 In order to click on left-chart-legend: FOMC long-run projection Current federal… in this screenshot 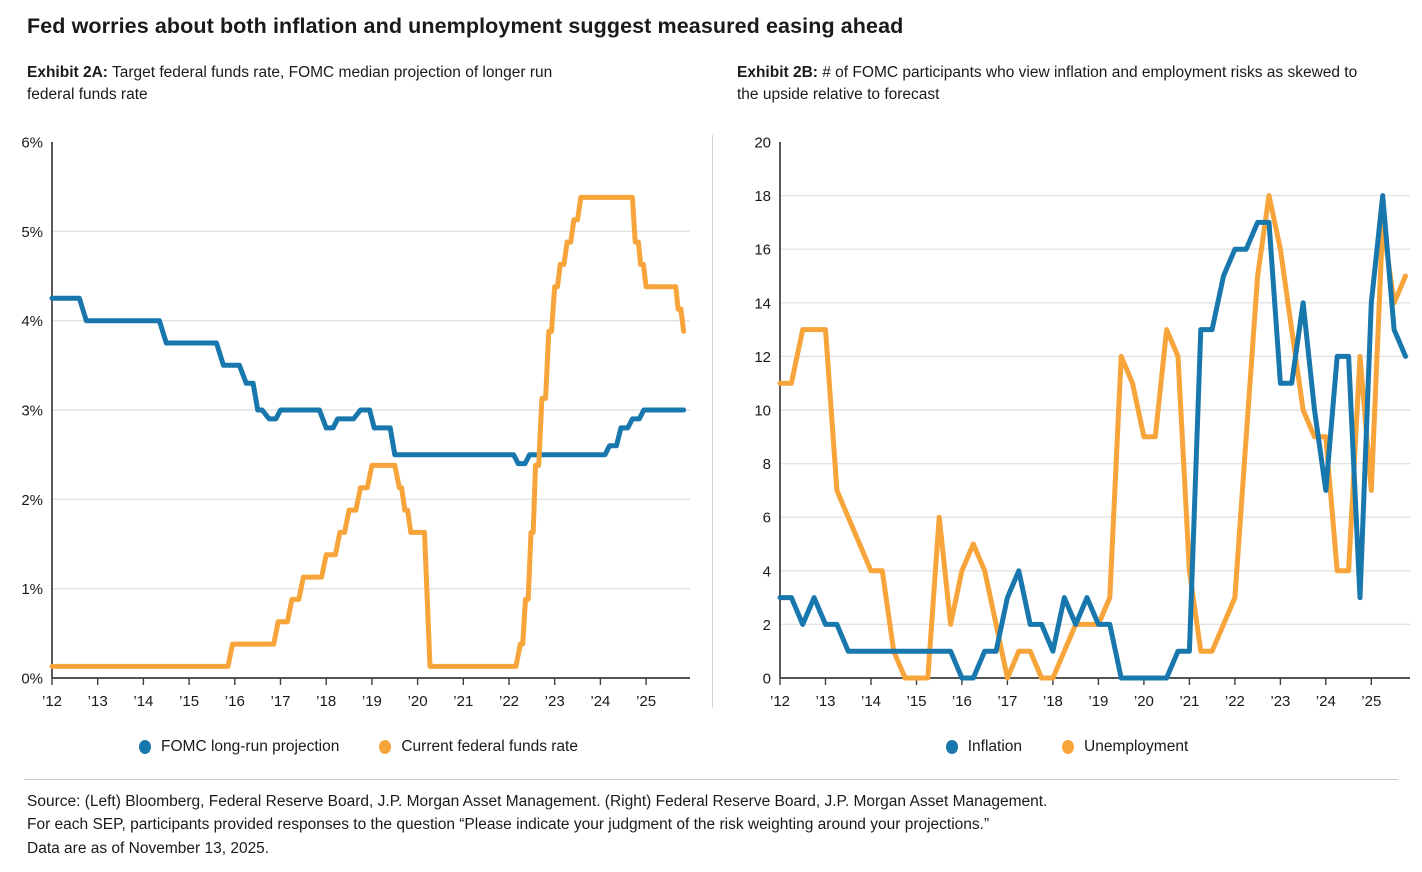, I will do `click(358, 747)`.